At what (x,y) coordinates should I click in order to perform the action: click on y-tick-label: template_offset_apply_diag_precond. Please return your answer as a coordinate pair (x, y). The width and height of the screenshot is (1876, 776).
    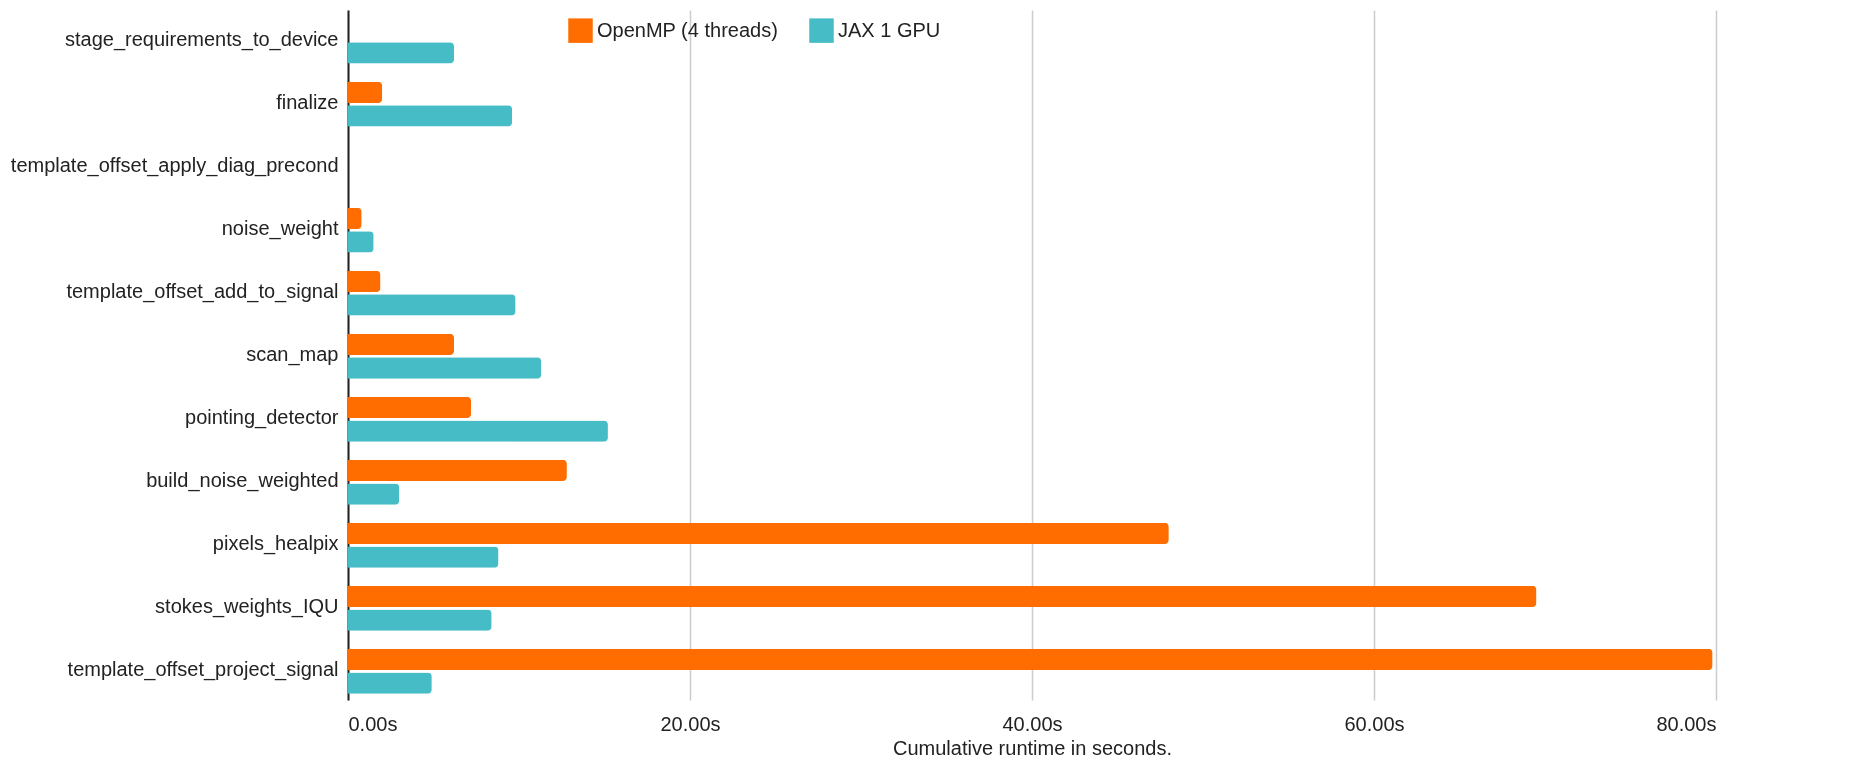
    Looking at the image, I should click on (174, 165).